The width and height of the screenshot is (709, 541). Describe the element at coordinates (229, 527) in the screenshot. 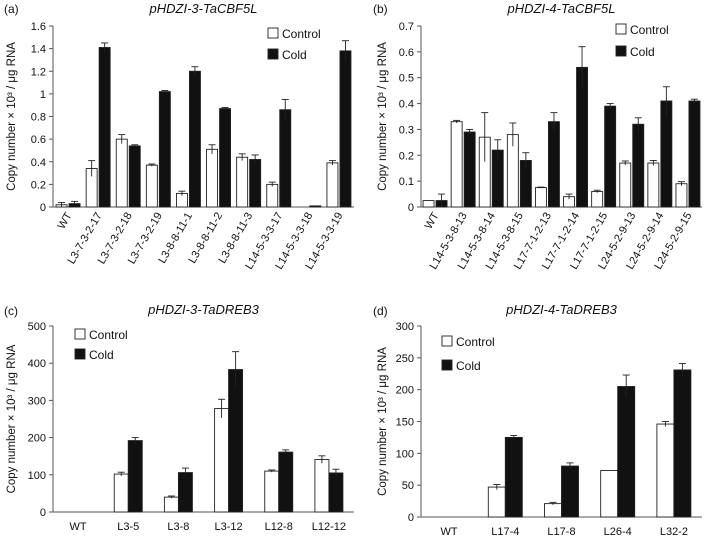

I see `x-tick-label: L3-12` at that location.